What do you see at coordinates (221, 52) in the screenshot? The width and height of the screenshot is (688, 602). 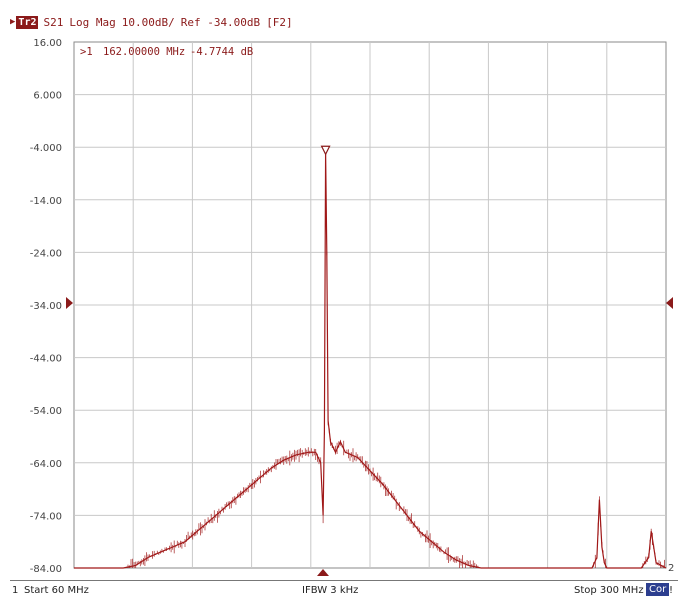 I see `marker-value: -4.7744 dB` at bounding box center [221, 52].